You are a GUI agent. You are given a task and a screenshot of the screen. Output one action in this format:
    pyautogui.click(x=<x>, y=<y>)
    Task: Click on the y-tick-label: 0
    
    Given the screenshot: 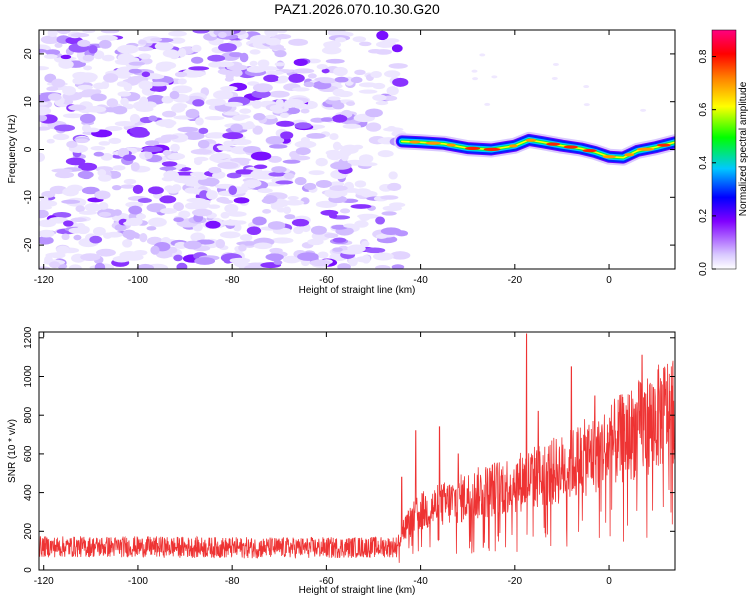 What is the action you would take?
    pyautogui.click(x=28, y=149)
    